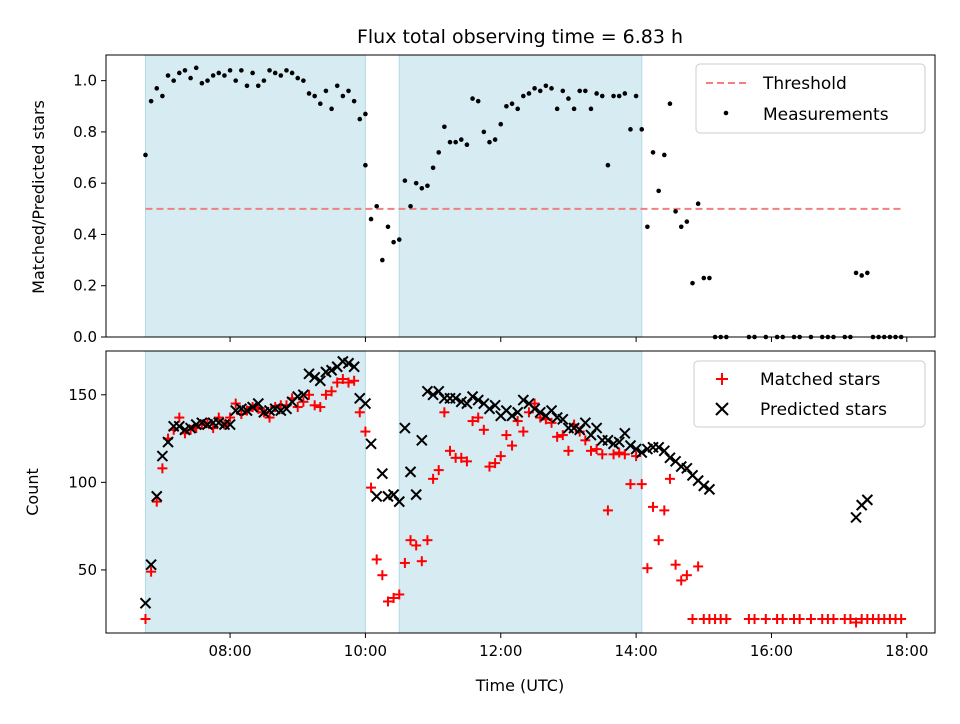 The image size is (960, 724). Describe the element at coordinates (87, 570) in the screenshot. I see `count-y-tick-label-0: 50` at that location.